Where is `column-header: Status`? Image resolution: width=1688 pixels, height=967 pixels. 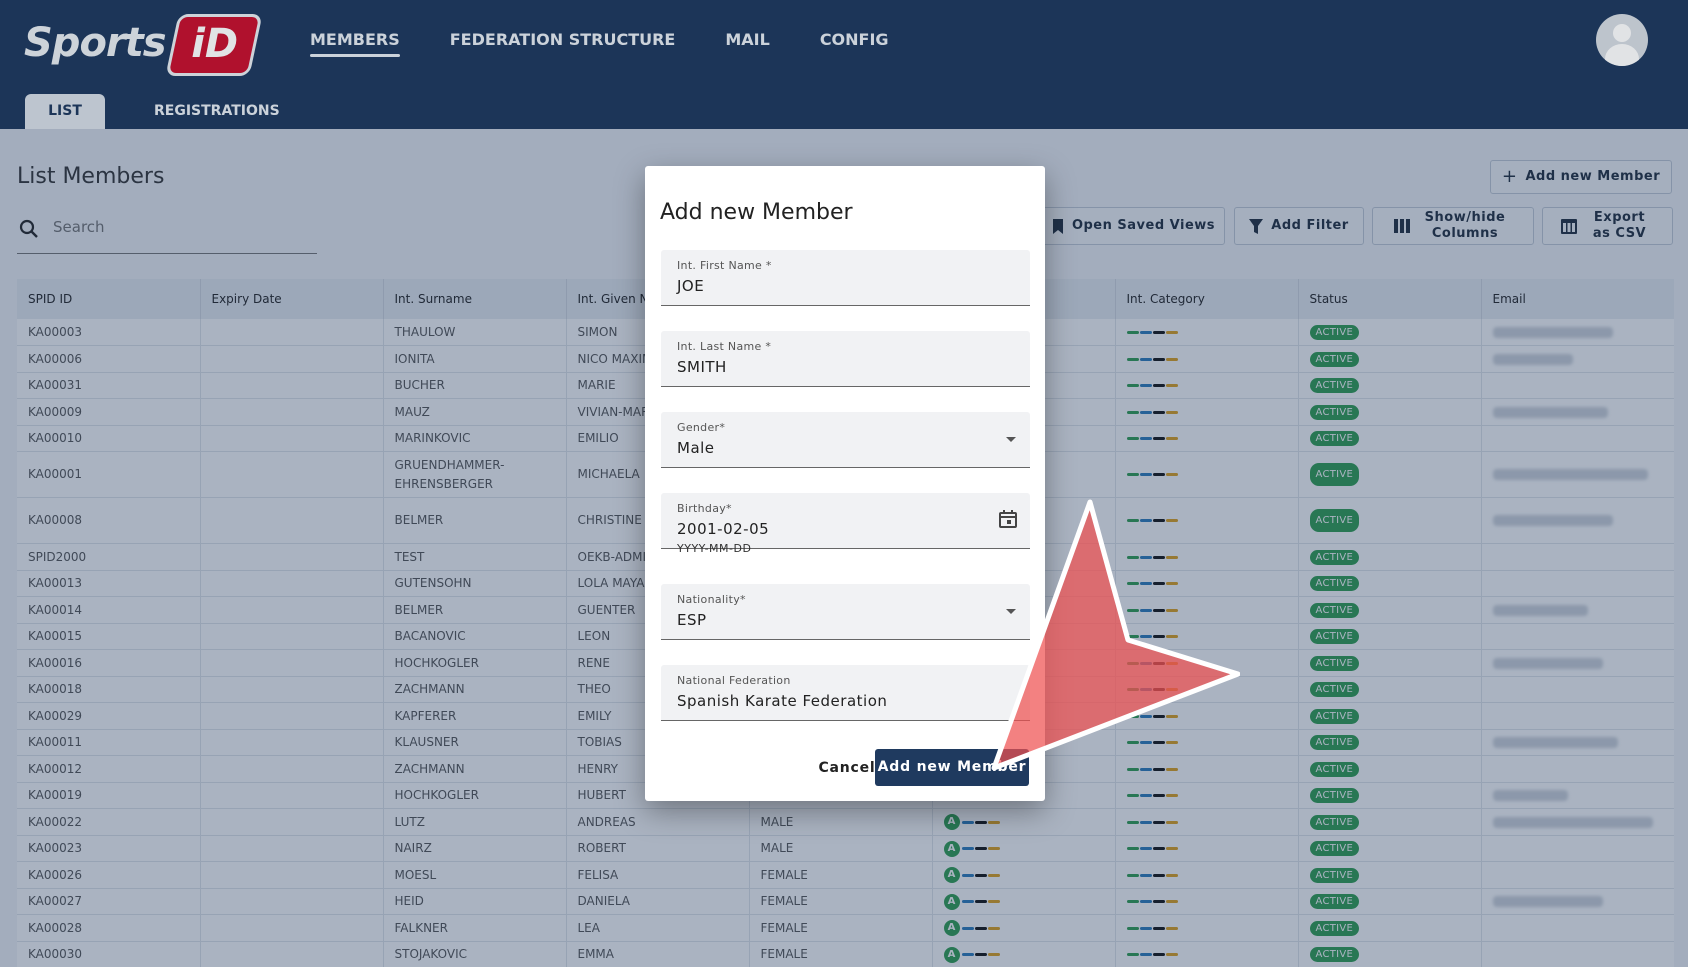 column-header: Status is located at coordinates (1390, 299).